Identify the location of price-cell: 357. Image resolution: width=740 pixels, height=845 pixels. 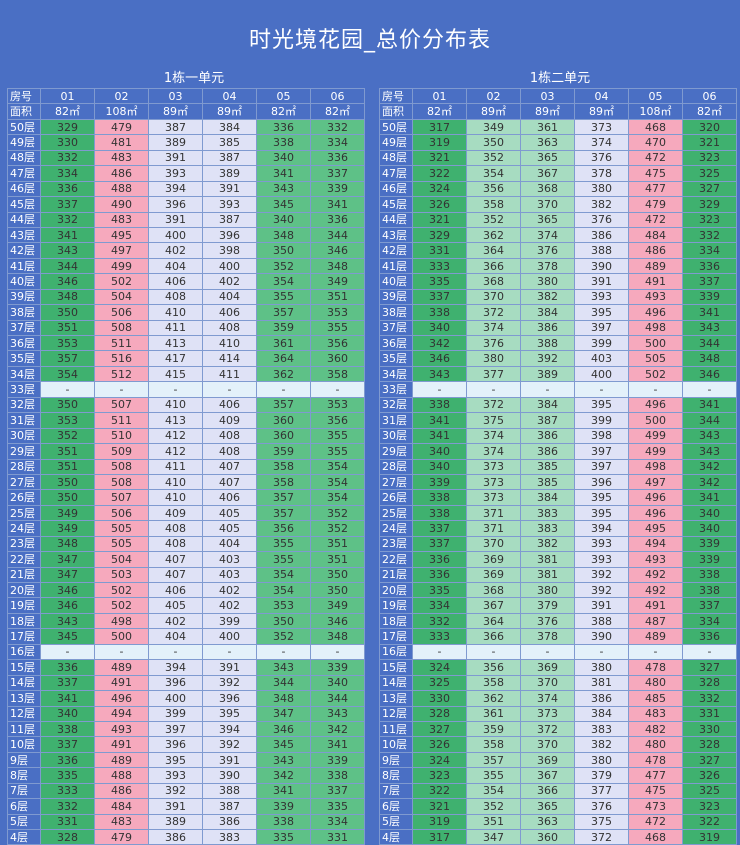
(283, 405).